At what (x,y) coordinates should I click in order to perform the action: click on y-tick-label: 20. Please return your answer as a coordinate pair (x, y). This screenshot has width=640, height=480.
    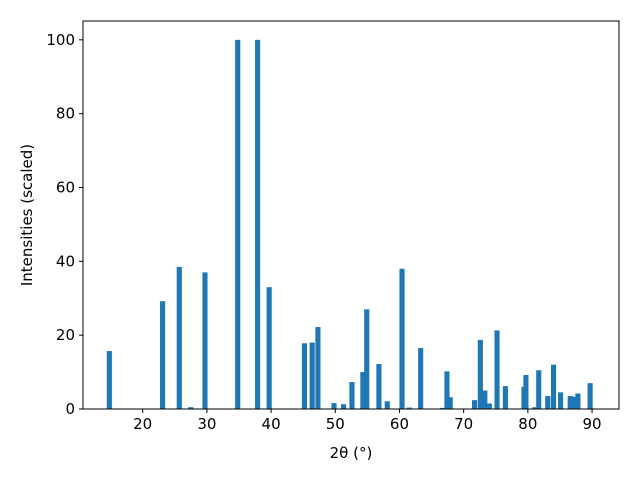
    Looking at the image, I should click on (65, 335).